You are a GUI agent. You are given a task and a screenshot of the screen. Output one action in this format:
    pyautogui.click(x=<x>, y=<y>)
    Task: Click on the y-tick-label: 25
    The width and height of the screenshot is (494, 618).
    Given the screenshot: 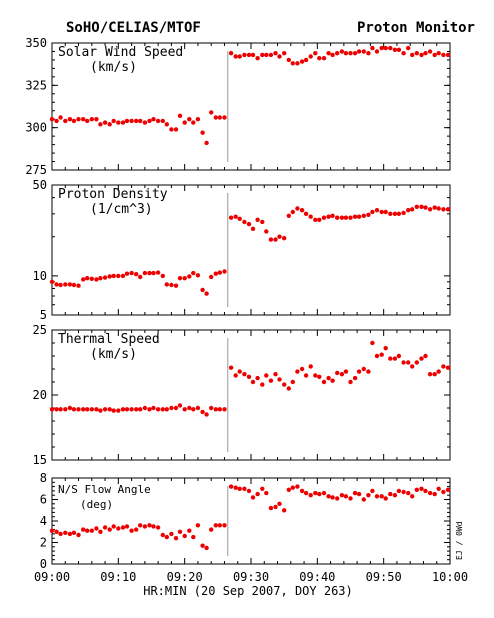 What is the action you would take?
    pyautogui.click(x=40, y=330)
    